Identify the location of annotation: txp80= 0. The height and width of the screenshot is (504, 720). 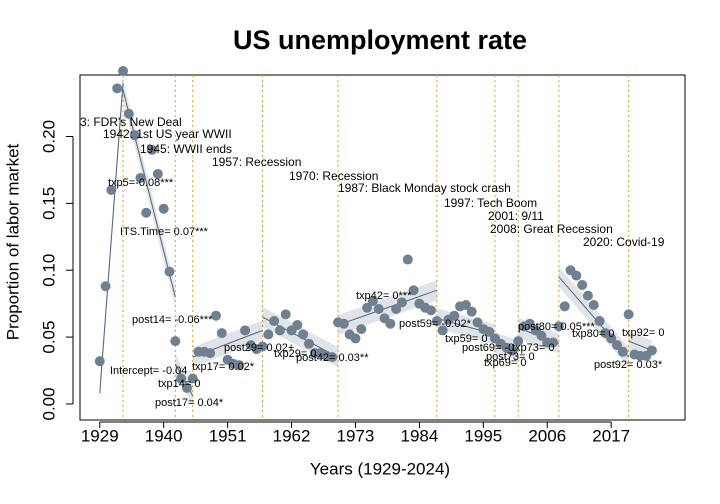
(593, 334).